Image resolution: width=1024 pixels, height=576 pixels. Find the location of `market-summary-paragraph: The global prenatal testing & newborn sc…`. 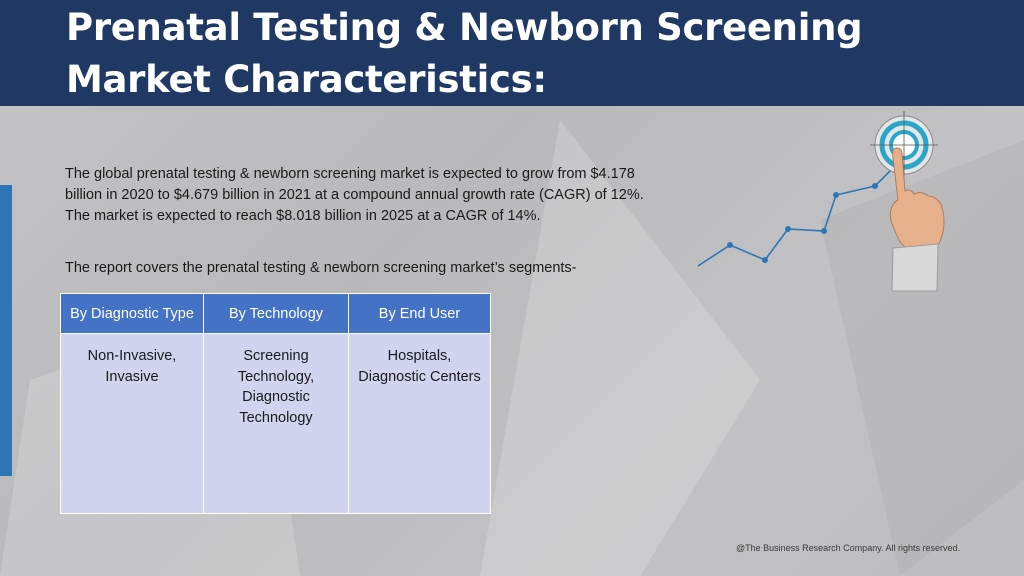

market-summary-paragraph: The global prenatal testing & newborn sc… is located at coordinates (354, 195).